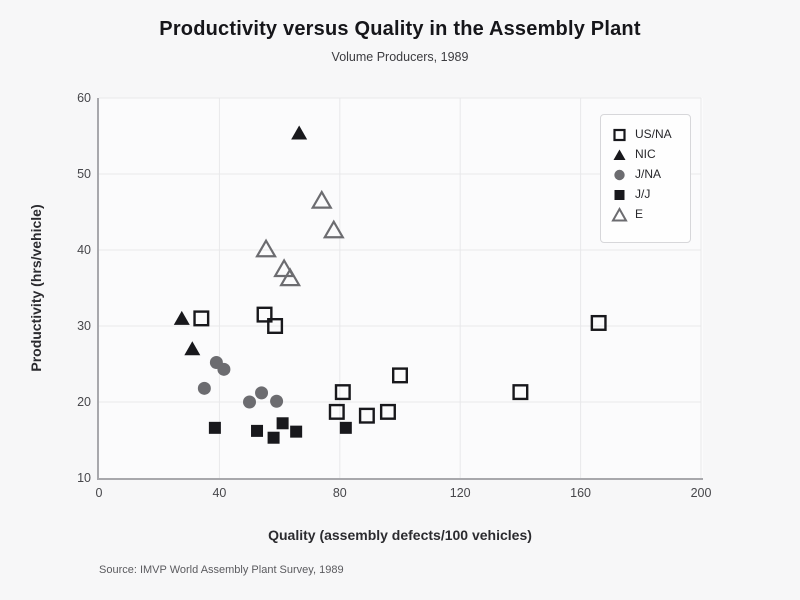 Image resolution: width=800 pixels, height=600 pixels. I want to click on legend-marker-j-j, so click(619, 194).